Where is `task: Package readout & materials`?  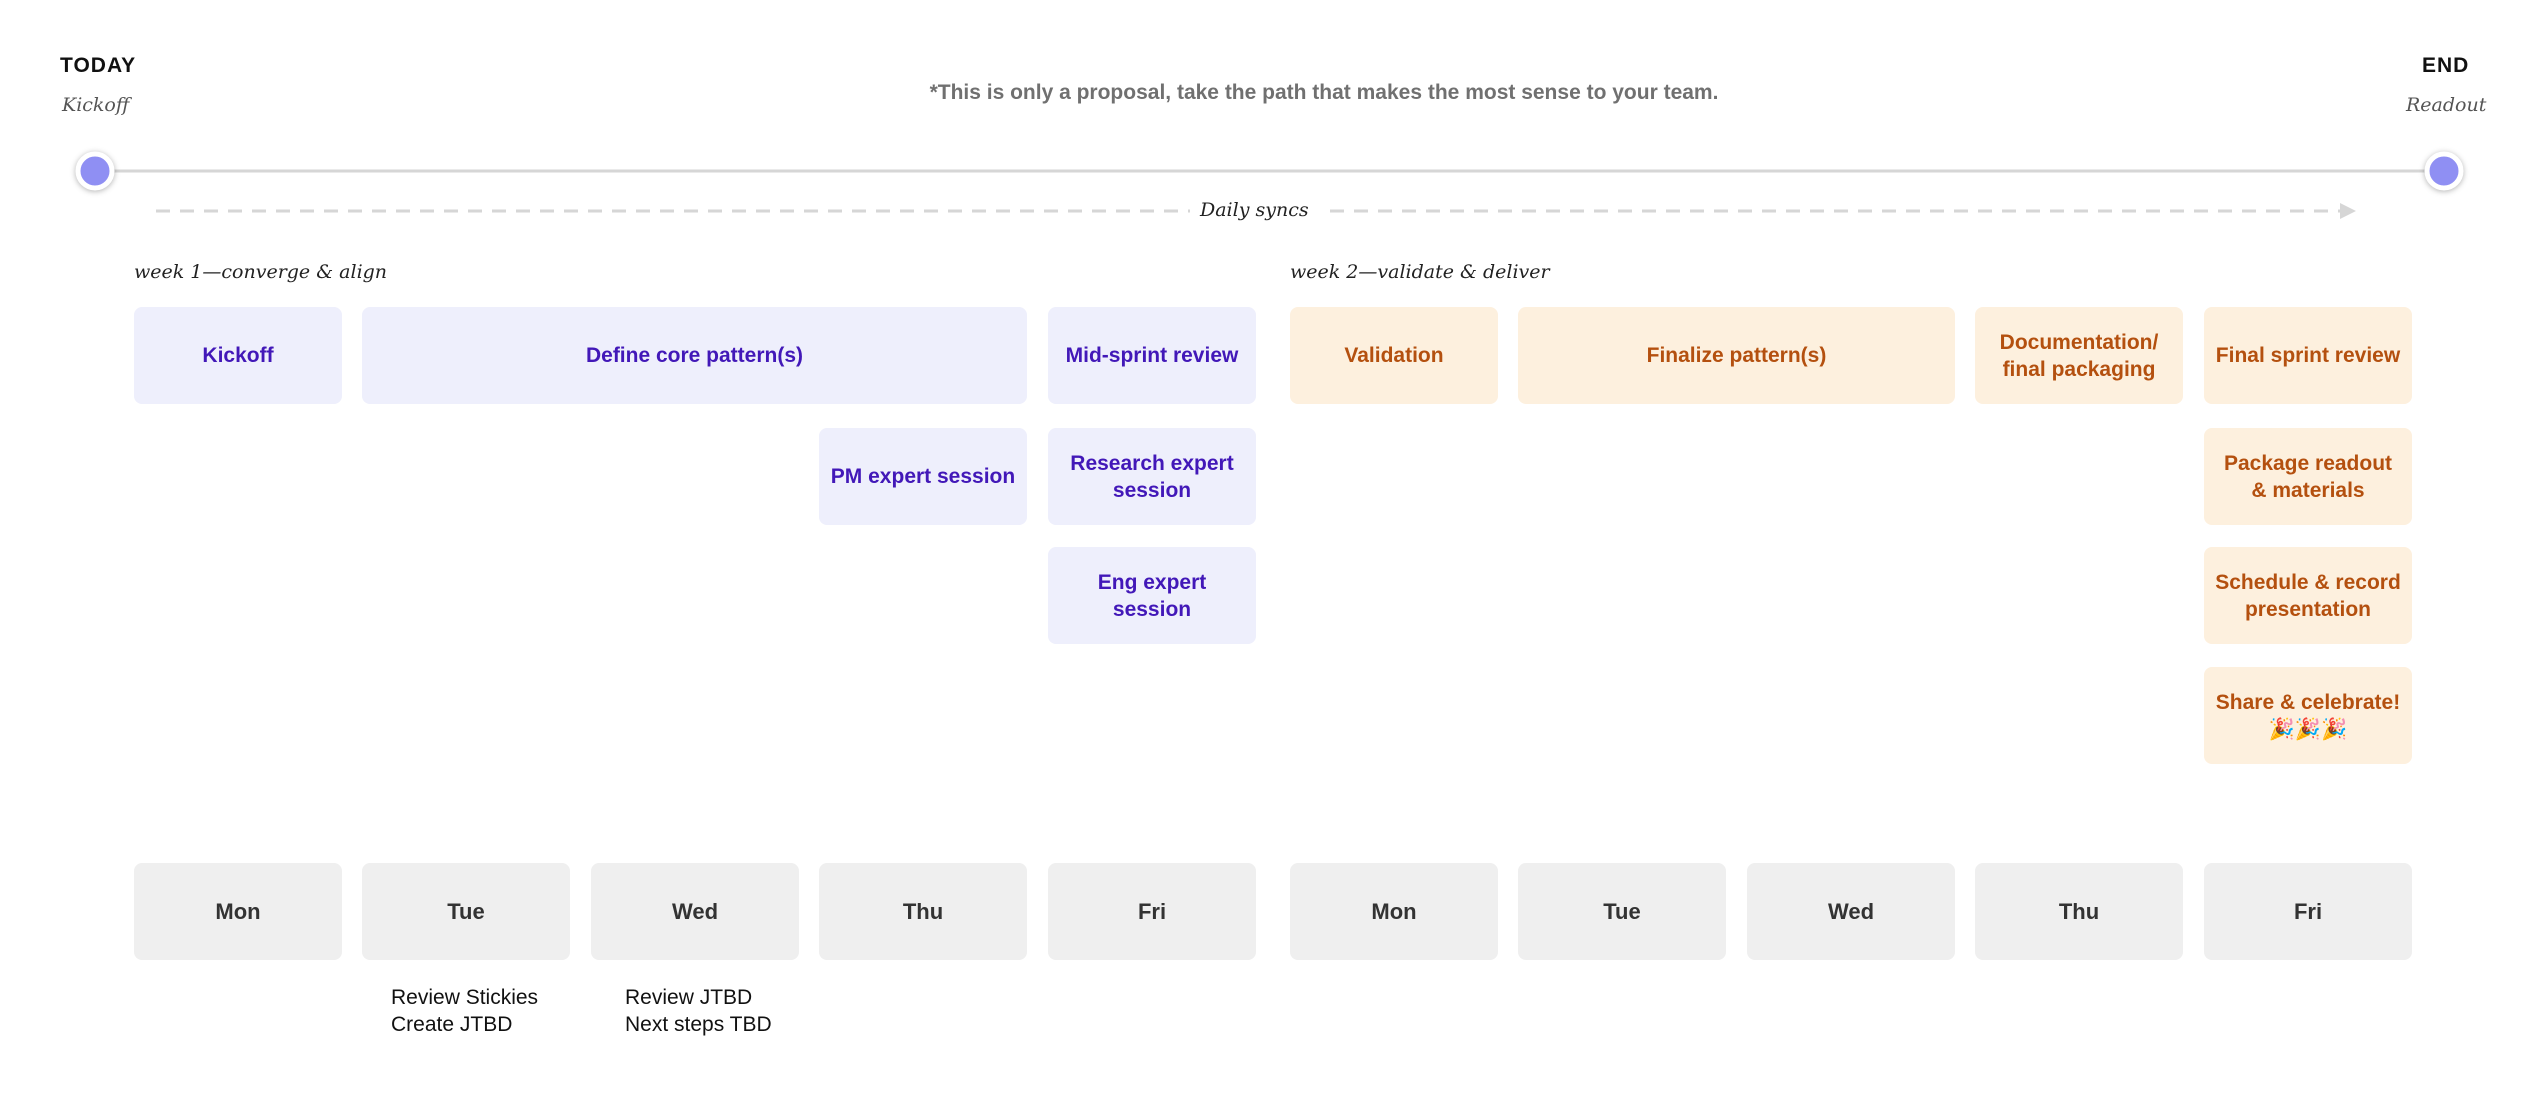
task: Package readout & materials is located at coordinates (2308, 476).